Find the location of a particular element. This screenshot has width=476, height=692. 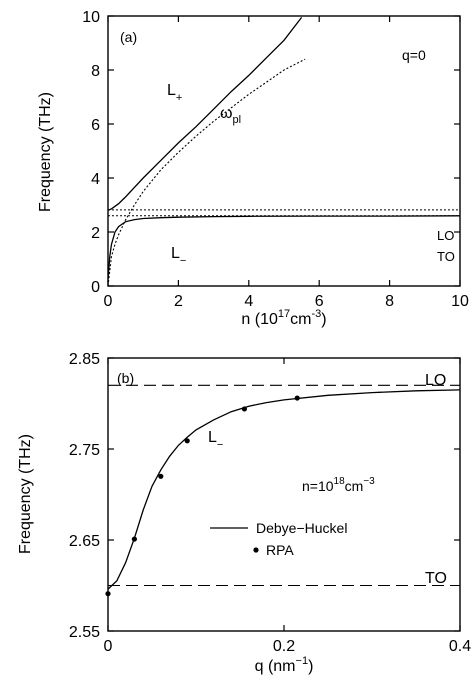

omega-pl-label: ωpl is located at coordinates (230, 115).